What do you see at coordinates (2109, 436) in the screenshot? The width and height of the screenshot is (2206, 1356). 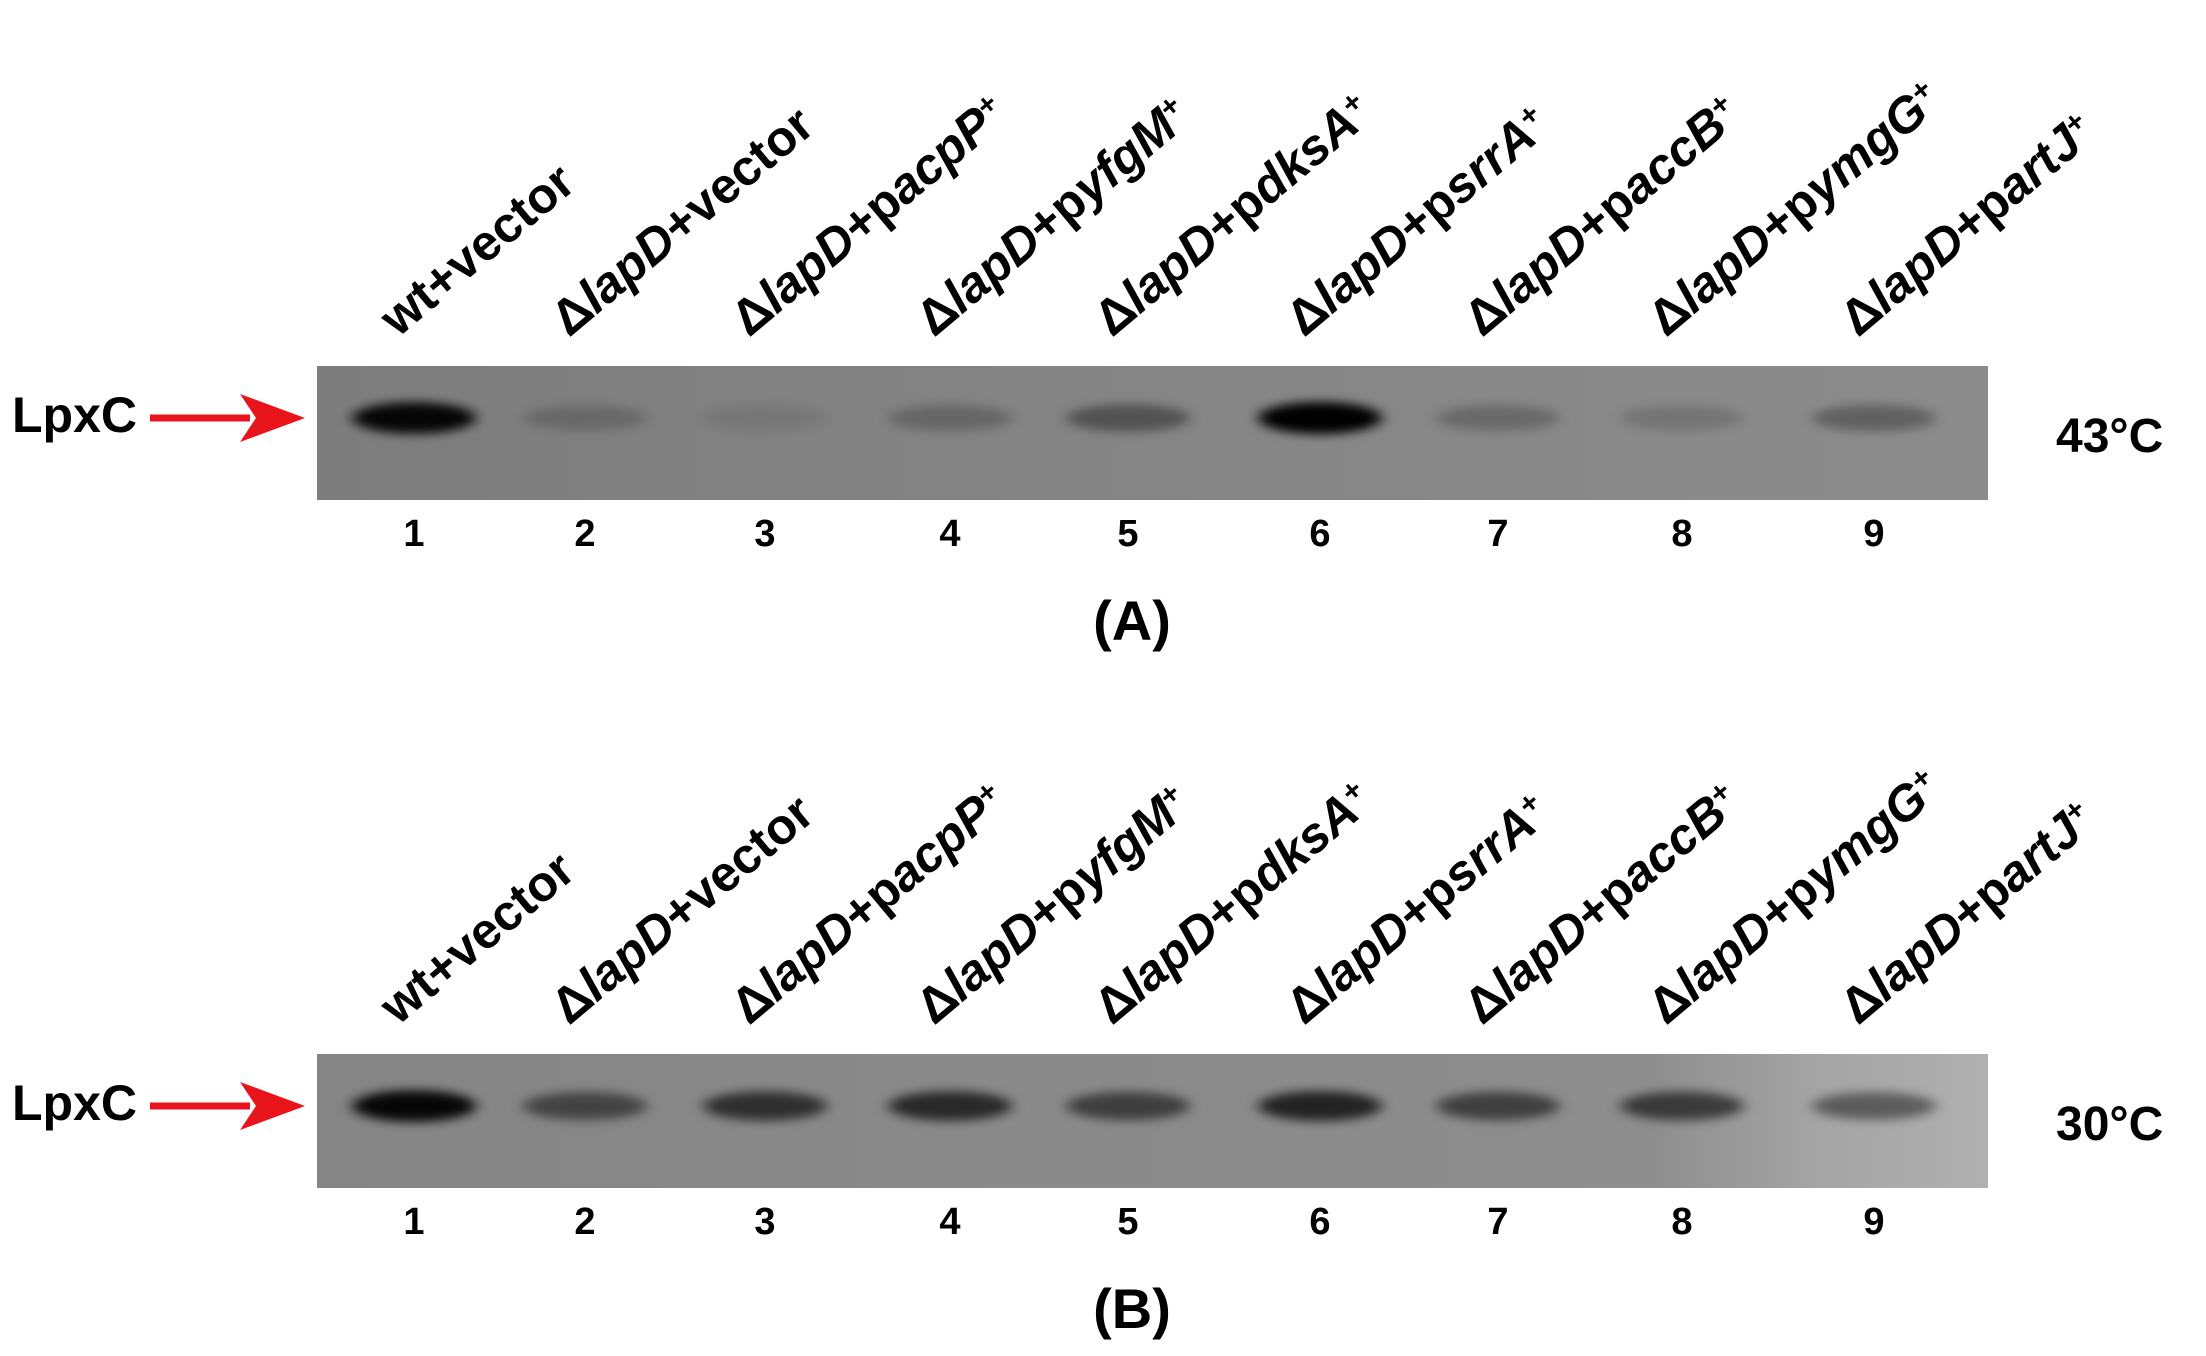 I see `temperature-label: 43°C` at bounding box center [2109, 436].